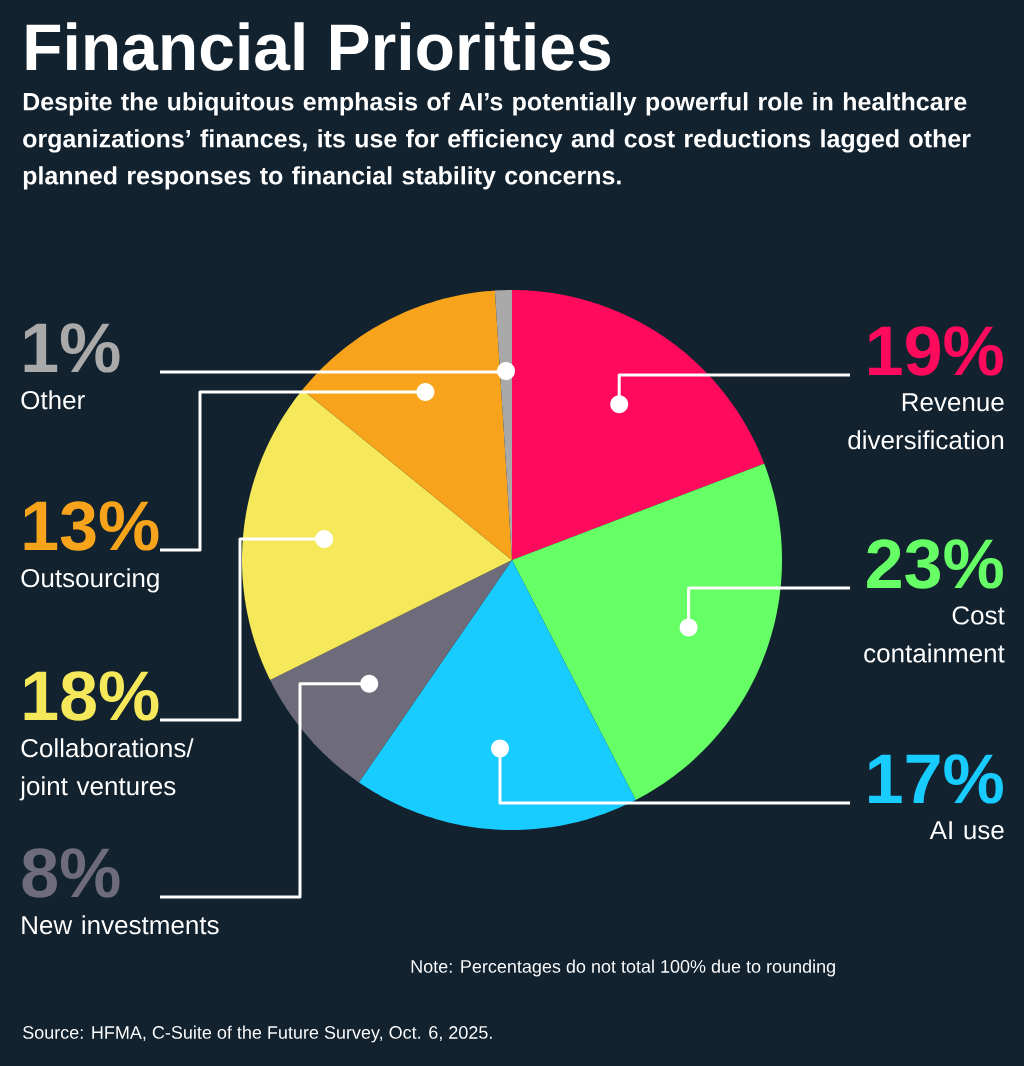 The height and width of the screenshot is (1066, 1024). Describe the element at coordinates (106, 769) in the screenshot. I see `slice-label: Collaborations/ joint ventures` at that location.